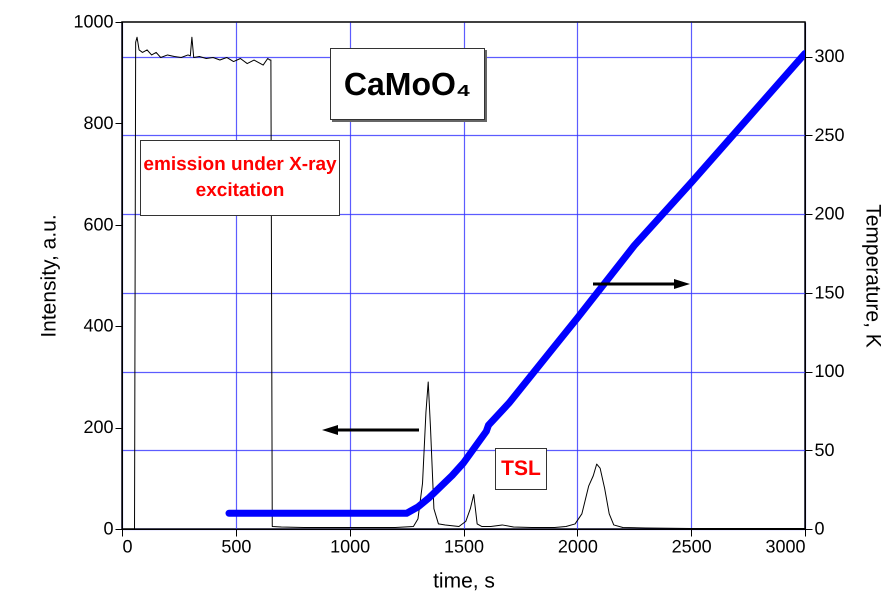  Describe the element at coordinates (93, 22) in the screenshot. I see `y-tick-label: 1000` at that location.